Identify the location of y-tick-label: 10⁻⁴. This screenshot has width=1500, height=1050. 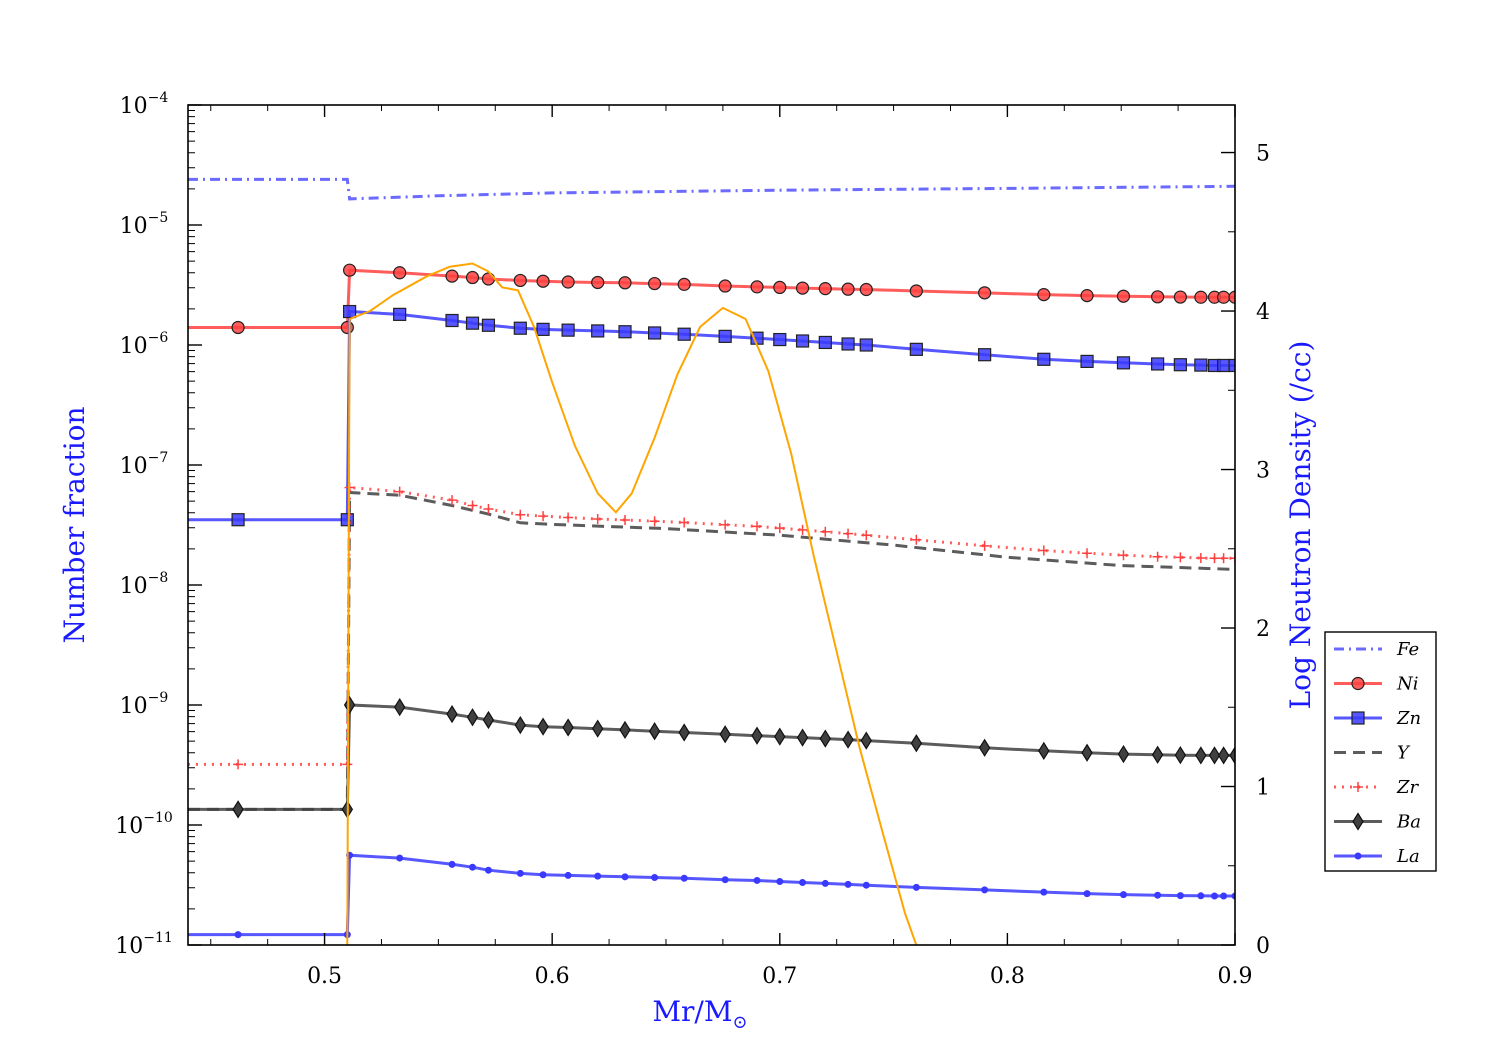
(144, 104).